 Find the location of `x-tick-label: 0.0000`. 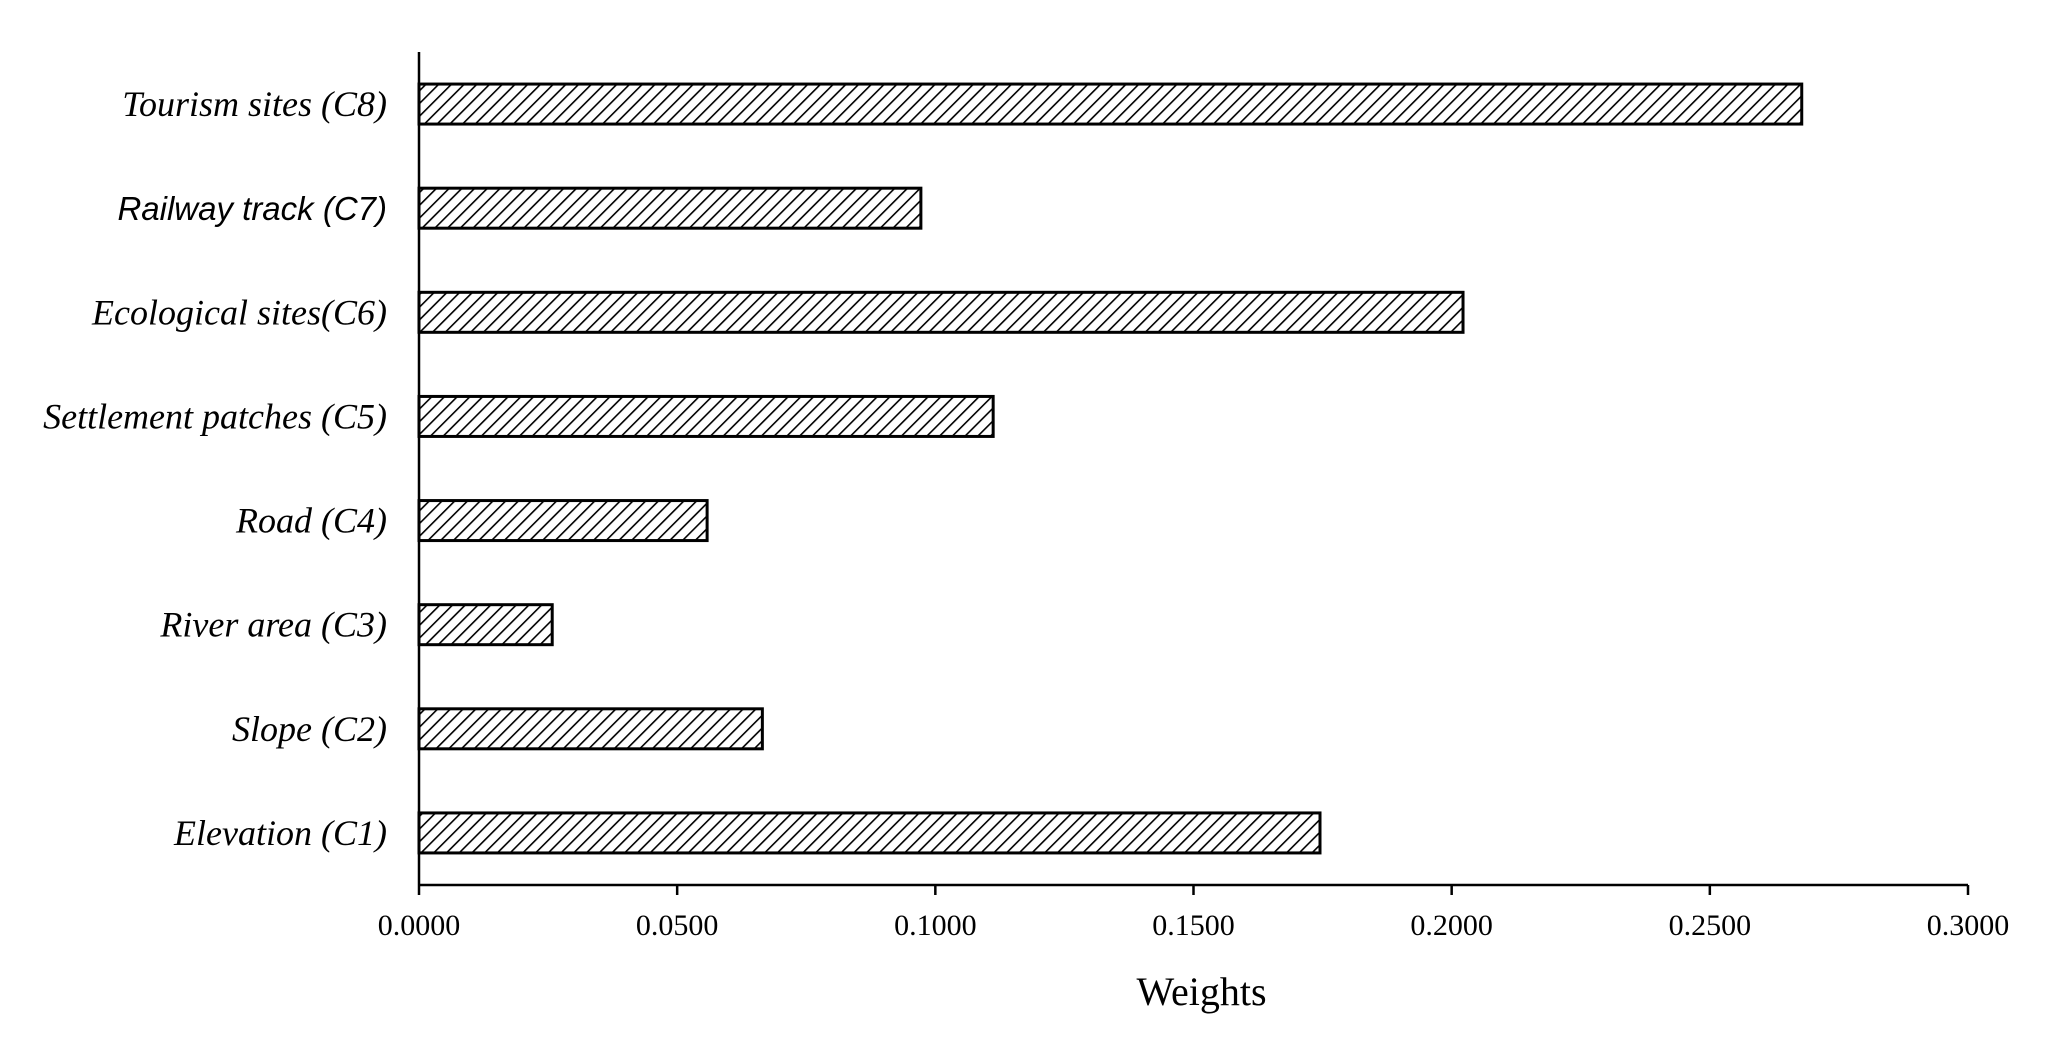

x-tick-label: 0.0000 is located at coordinates (419, 925).